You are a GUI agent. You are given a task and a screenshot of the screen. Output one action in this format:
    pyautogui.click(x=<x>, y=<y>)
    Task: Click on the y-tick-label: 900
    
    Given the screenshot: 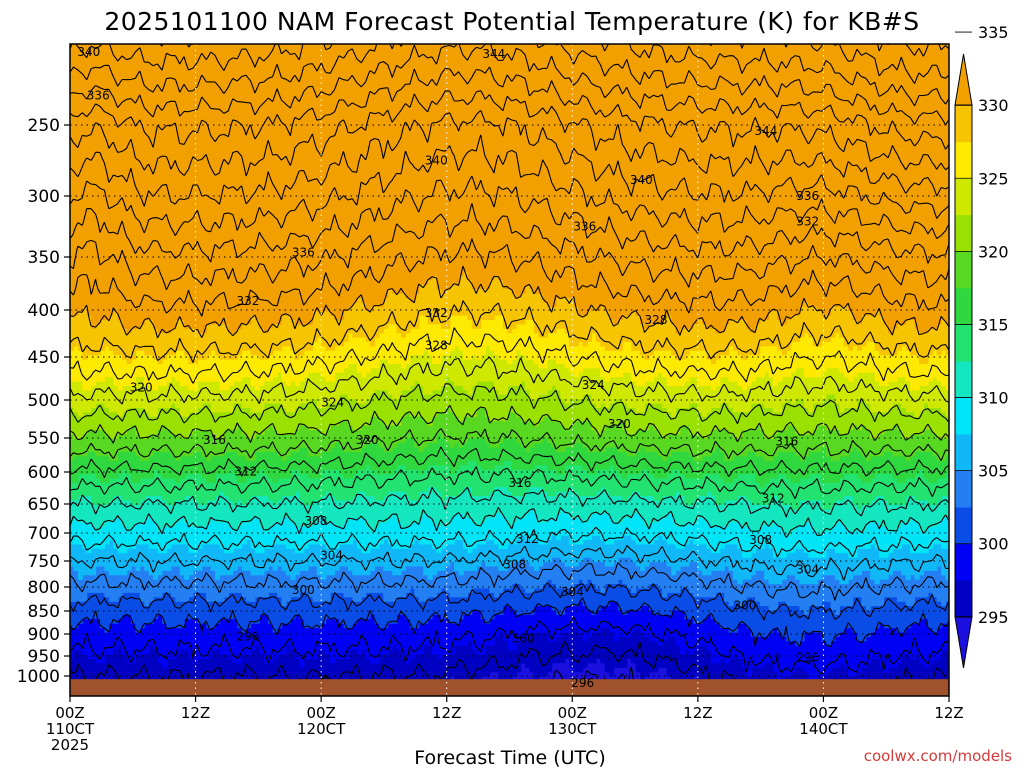 What is the action you would take?
    pyautogui.click(x=44, y=635)
    